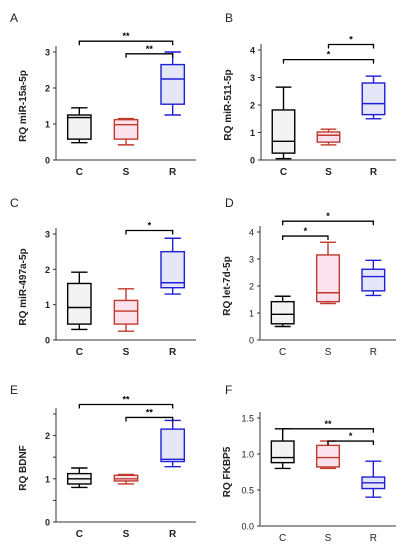 The image size is (419, 550). What do you see at coordinates (103, 277) in the screenshot?
I see `chart-panel-c: C 0 1 2 3 RQ miR-497a-5p C S R *` at bounding box center [103, 277].